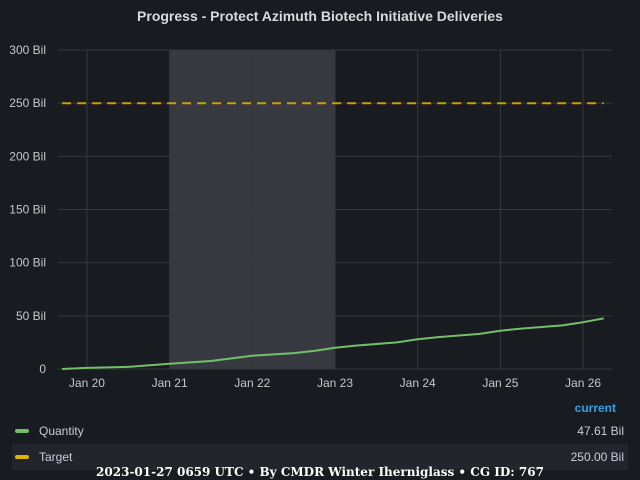 Image resolution: width=640 pixels, height=480 pixels. I want to click on series-line-quantity, so click(333, 343).